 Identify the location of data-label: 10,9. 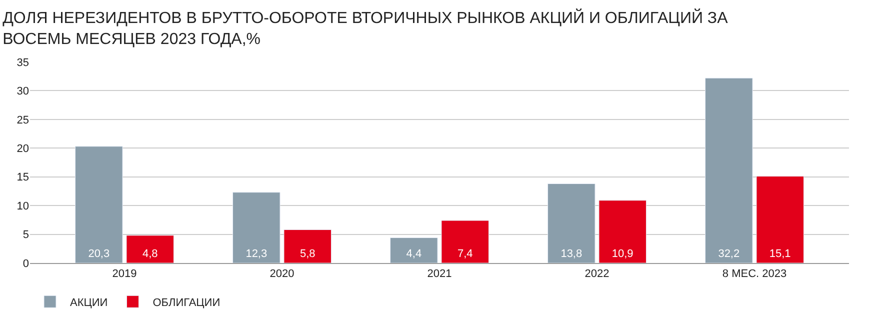
(623, 254).